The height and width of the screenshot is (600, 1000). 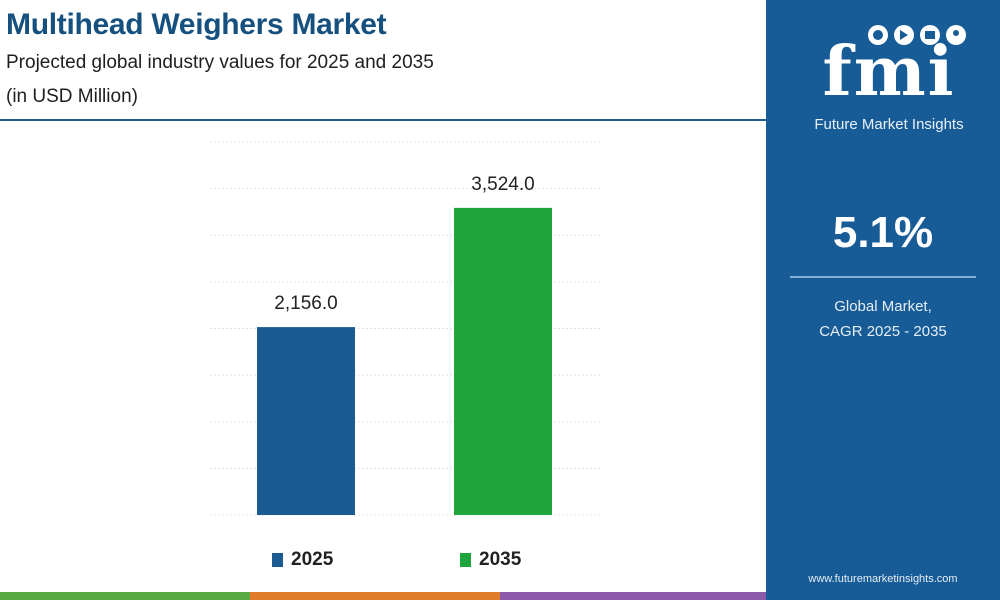 What do you see at coordinates (889, 124) in the screenshot?
I see `logo-subtitle: Future Market Insights` at bounding box center [889, 124].